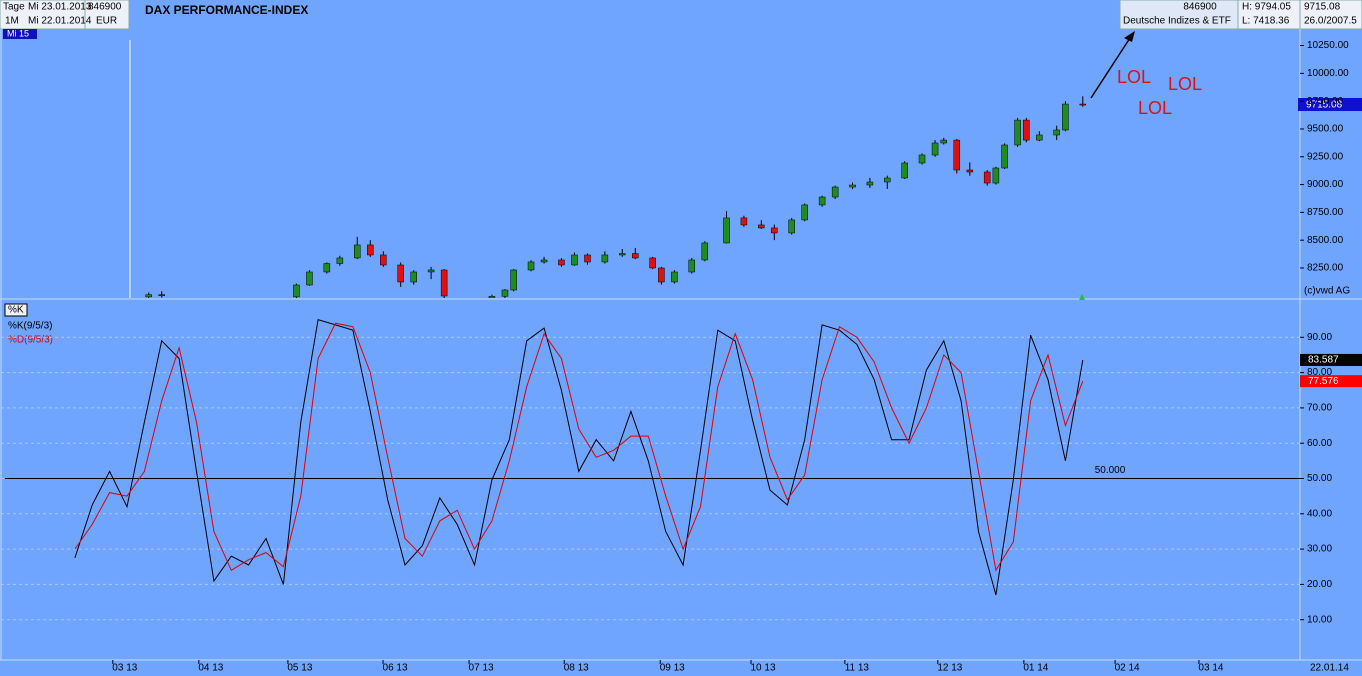 The height and width of the screenshot is (676, 1362). What do you see at coordinates (763, 668) in the screenshot?
I see `x-tick-label: 10 13` at bounding box center [763, 668].